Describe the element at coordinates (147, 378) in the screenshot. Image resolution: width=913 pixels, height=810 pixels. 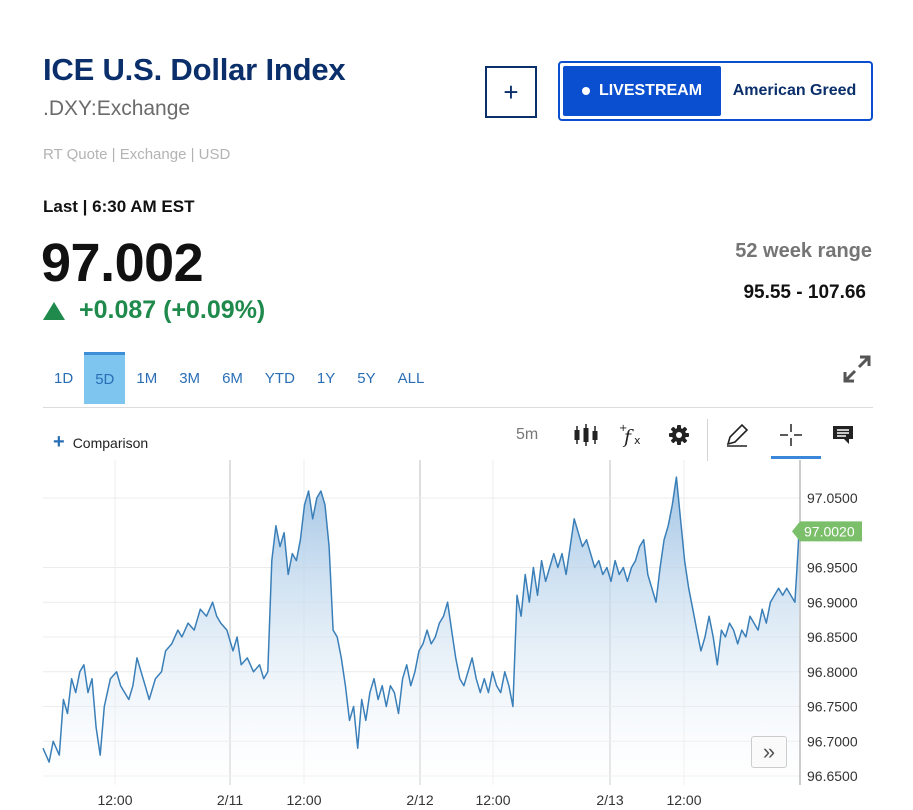
I see `tab-1m: 1M` at that location.